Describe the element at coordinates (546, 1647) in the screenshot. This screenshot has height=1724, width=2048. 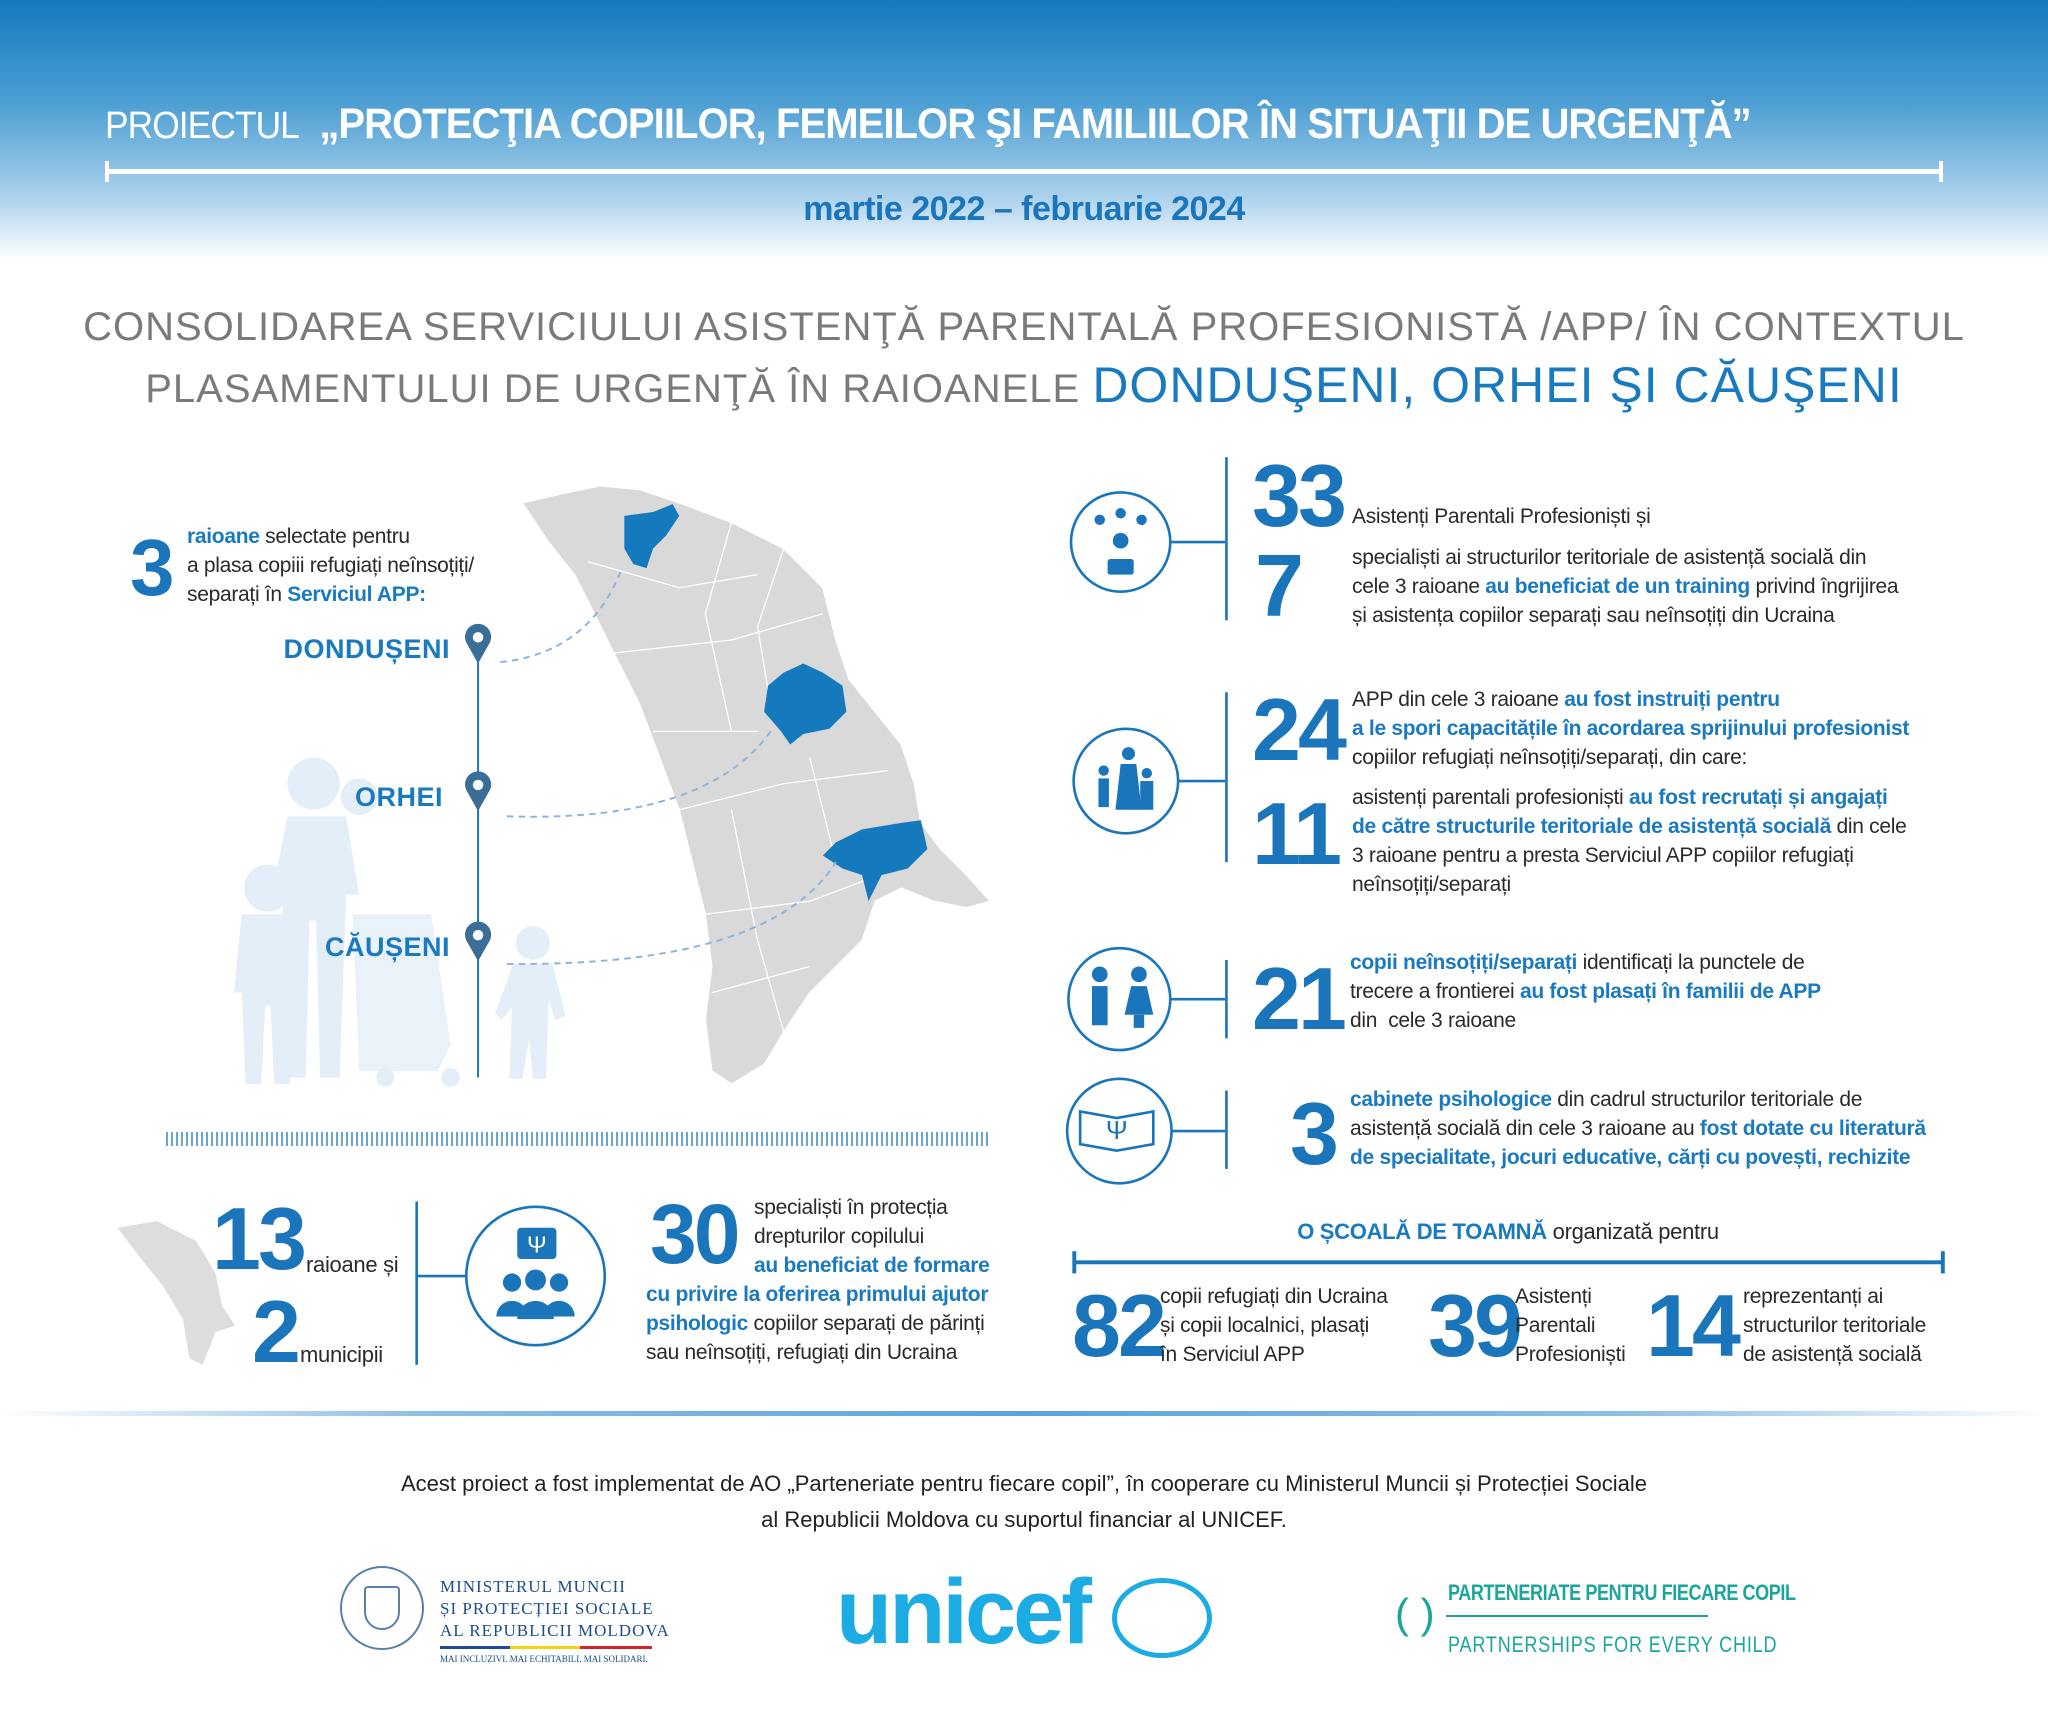
I see `flag-stripe` at that location.